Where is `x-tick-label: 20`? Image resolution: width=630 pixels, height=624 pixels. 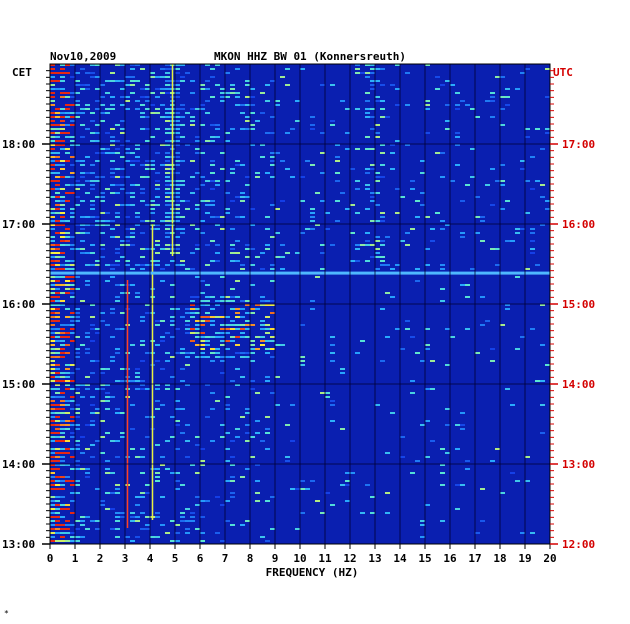 x-tick-label: 20 is located at coordinates (549, 558).